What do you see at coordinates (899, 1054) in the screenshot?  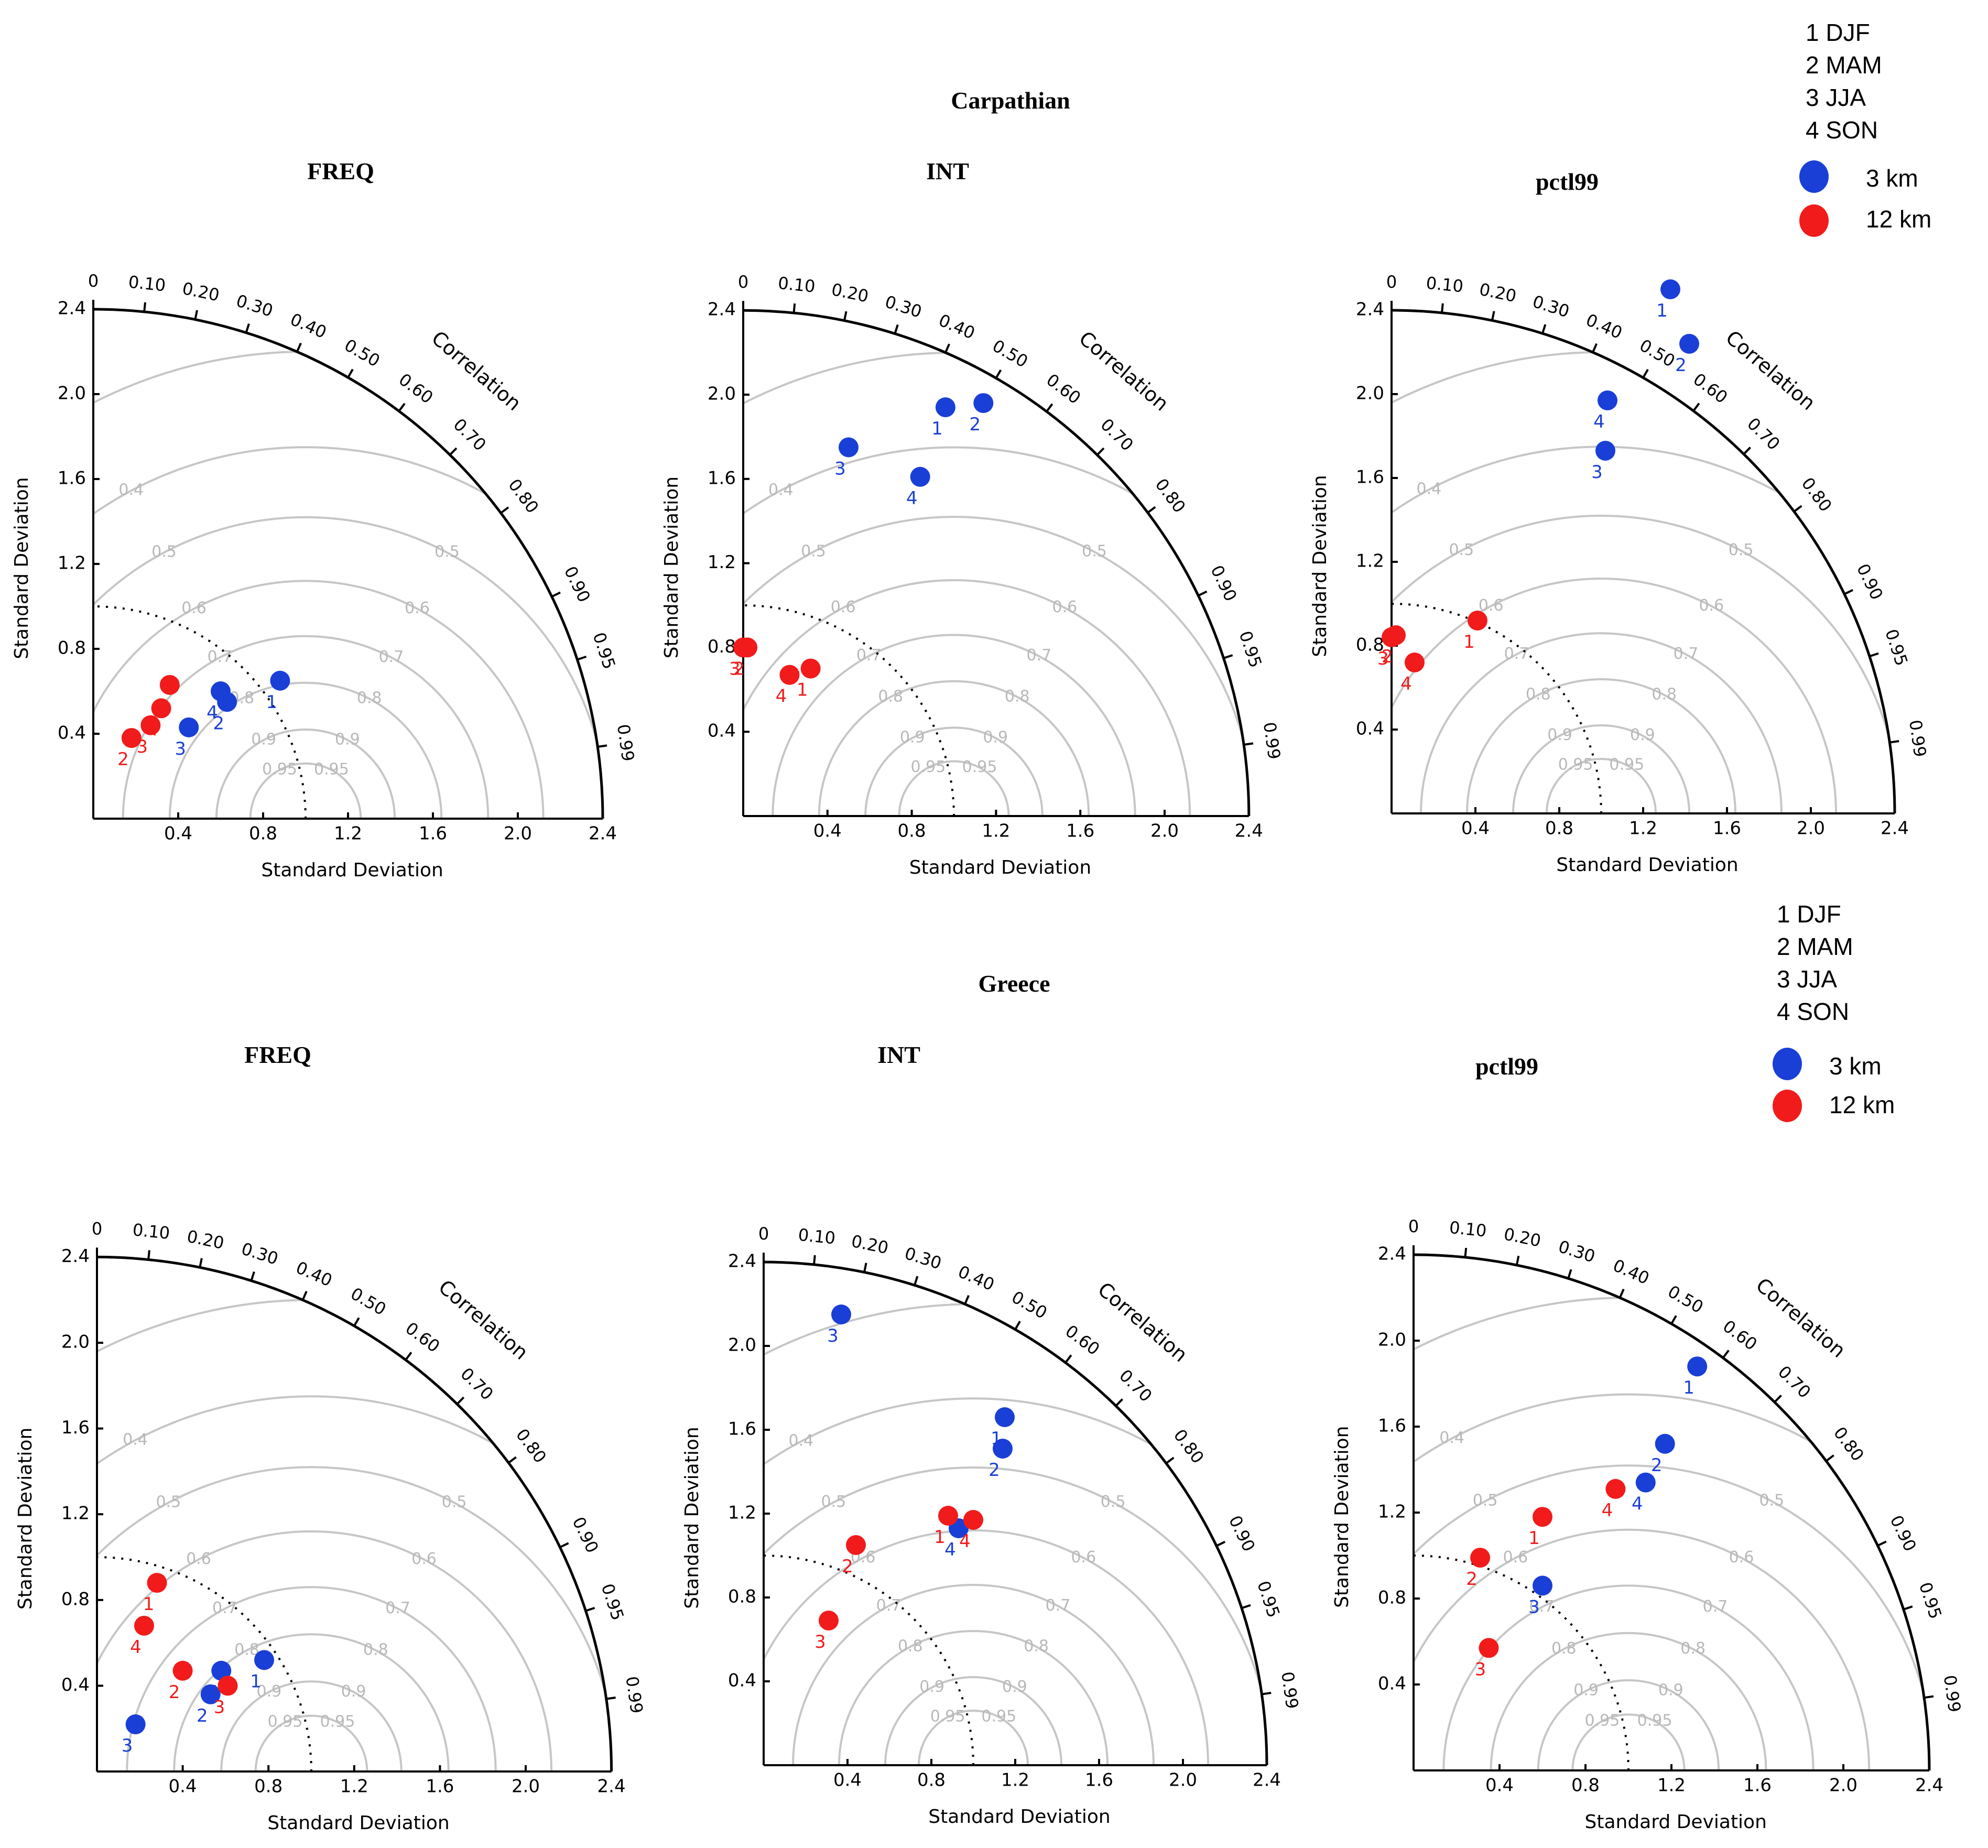 I see `panel-title-greece-int: INT` at bounding box center [899, 1054].